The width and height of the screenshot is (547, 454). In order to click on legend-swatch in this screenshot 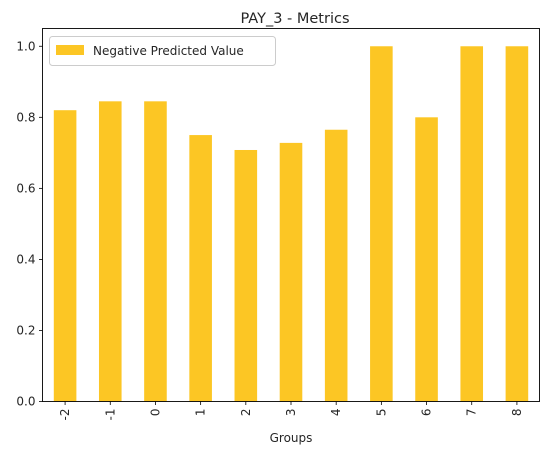, I will do `click(70, 50)`.